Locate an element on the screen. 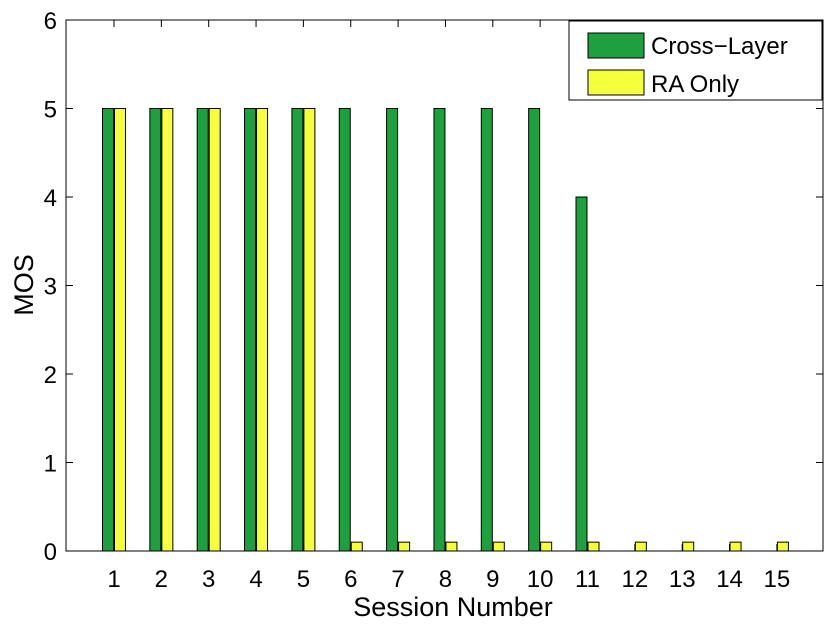 The width and height of the screenshot is (830, 625). x-tick-label: 13 is located at coordinates (682, 579).